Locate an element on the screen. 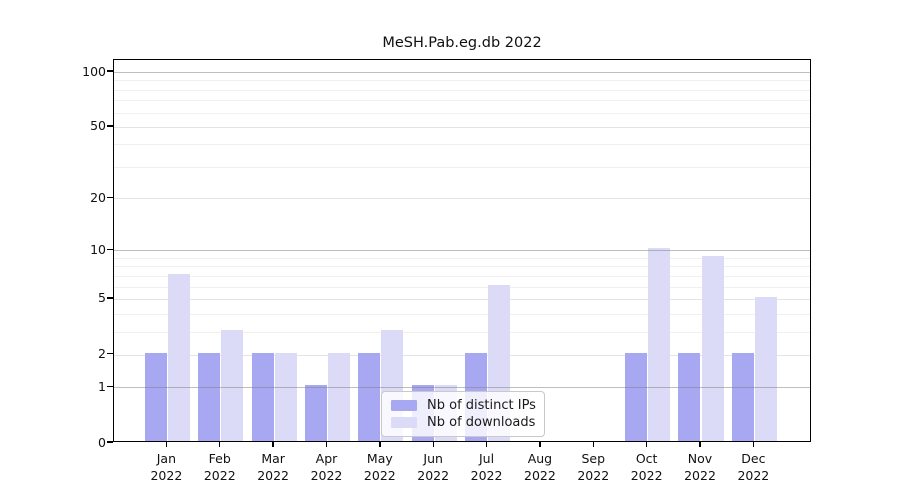  legend: Nb of distinct IPs Nb of downloads is located at coordinates (463, 414).